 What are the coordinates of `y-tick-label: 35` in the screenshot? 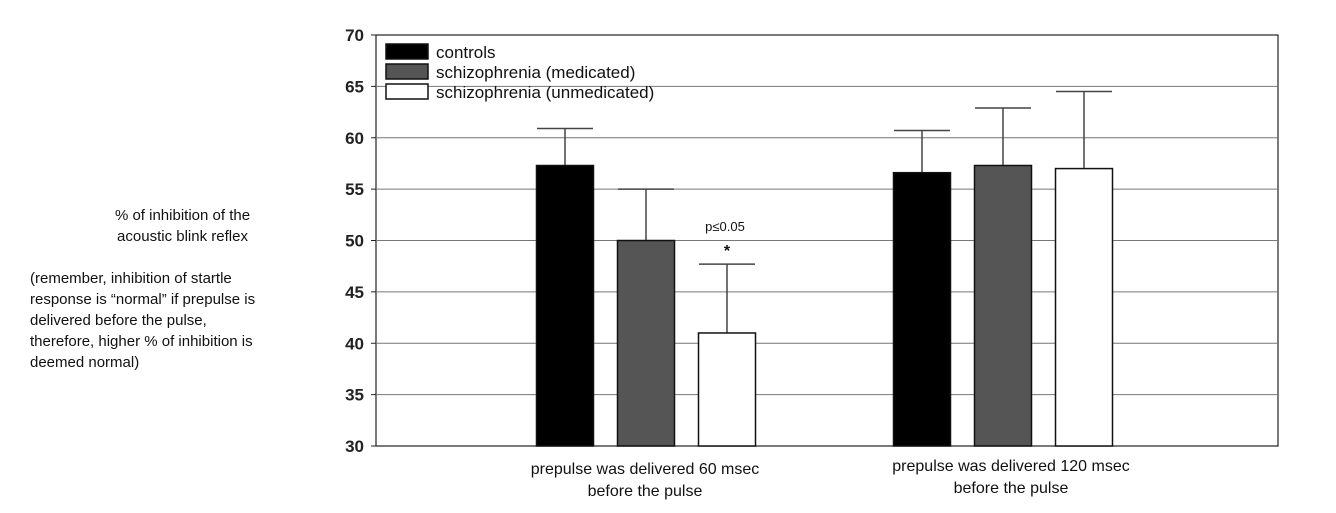 It's located at (354, 395).